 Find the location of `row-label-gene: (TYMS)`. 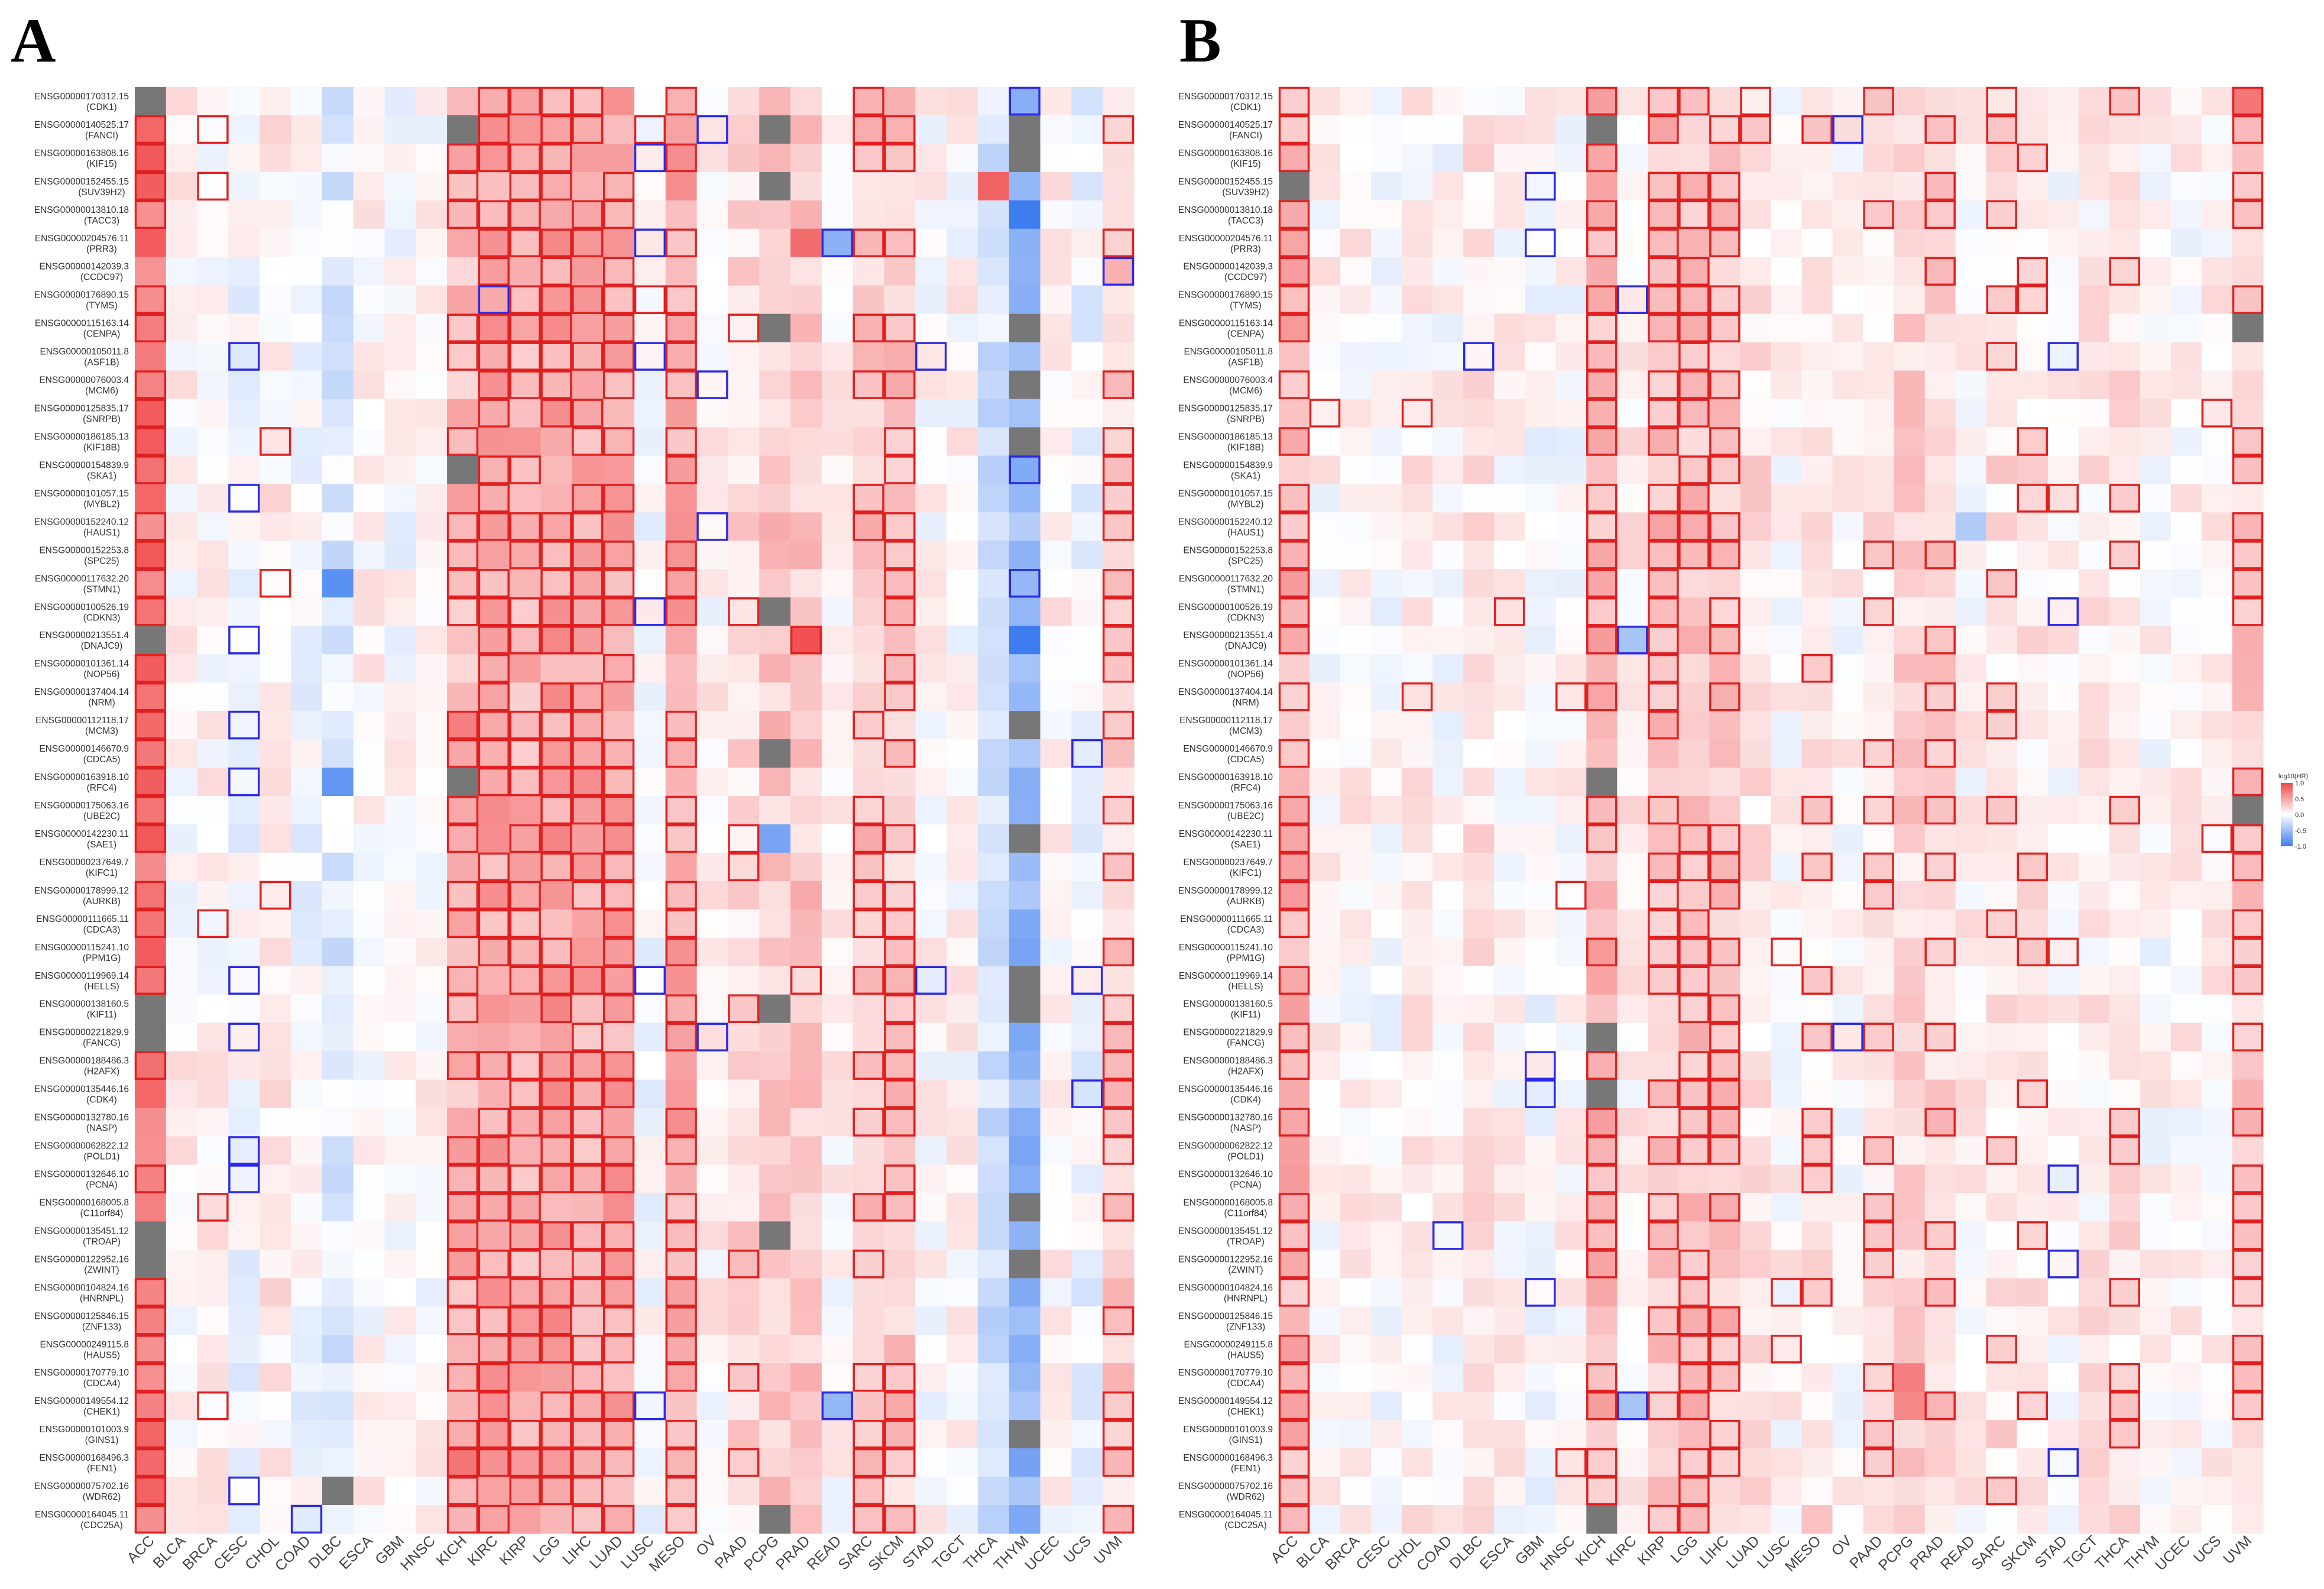

row-label-gene: (TYMS) is located at coordinates (101, 306).